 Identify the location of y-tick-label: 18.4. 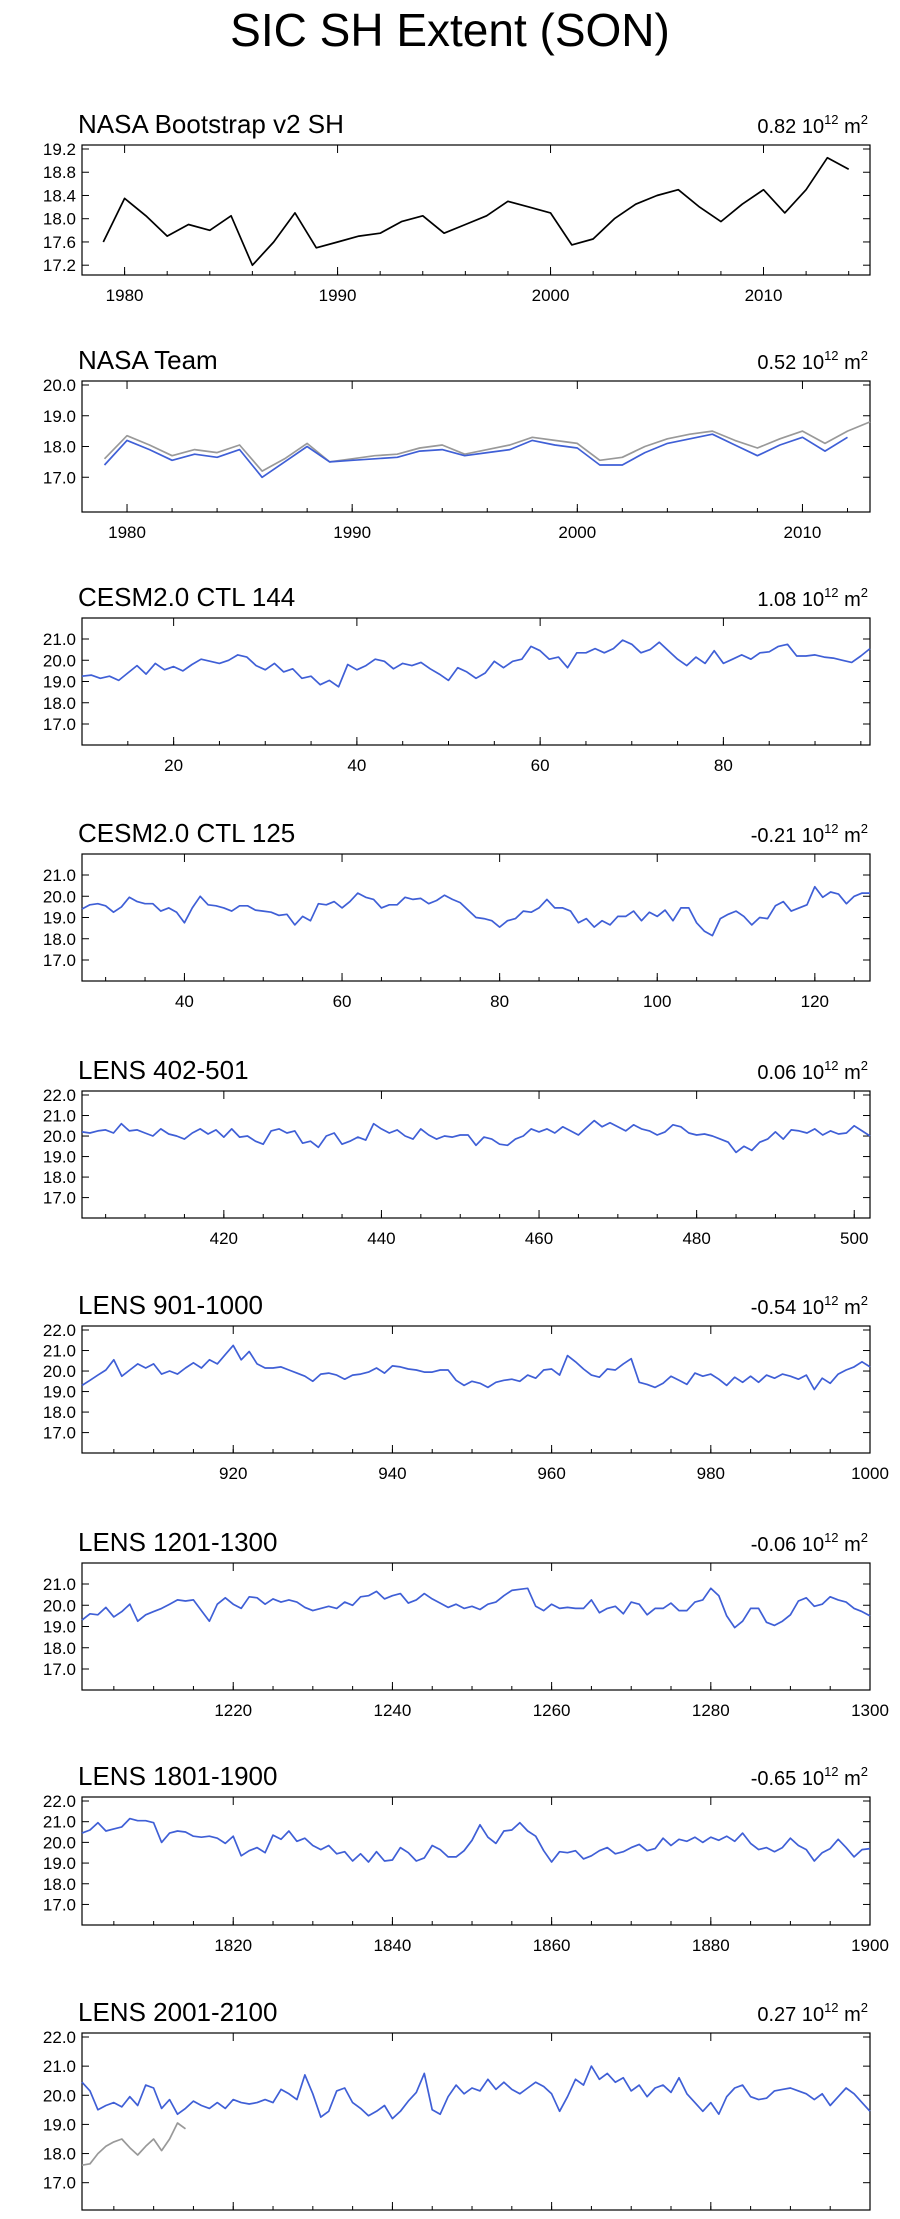
(59, 195).